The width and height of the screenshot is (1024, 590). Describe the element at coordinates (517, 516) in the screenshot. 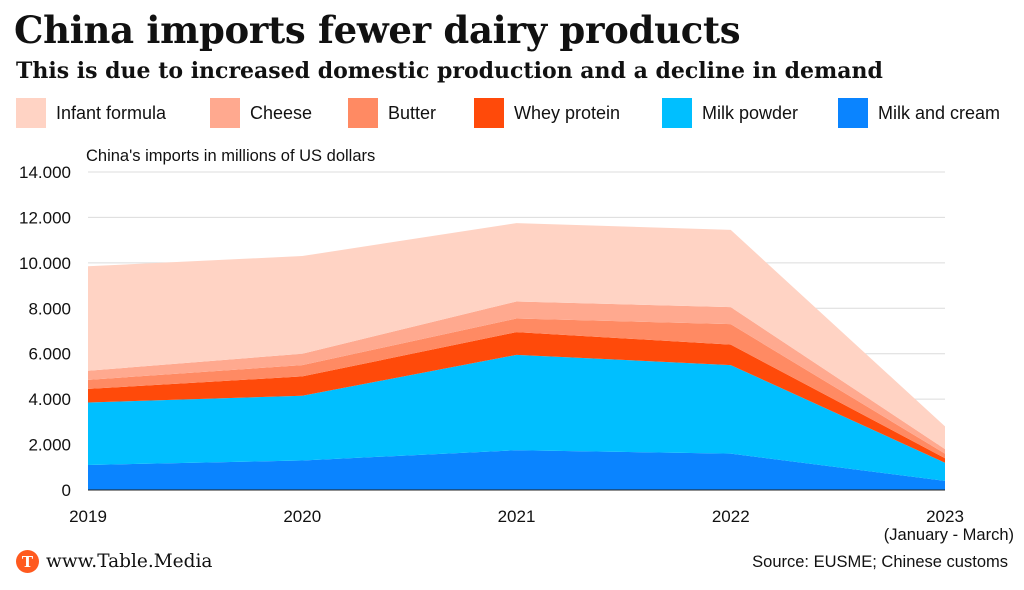

I see `x-tick-label: 2021` at that location.